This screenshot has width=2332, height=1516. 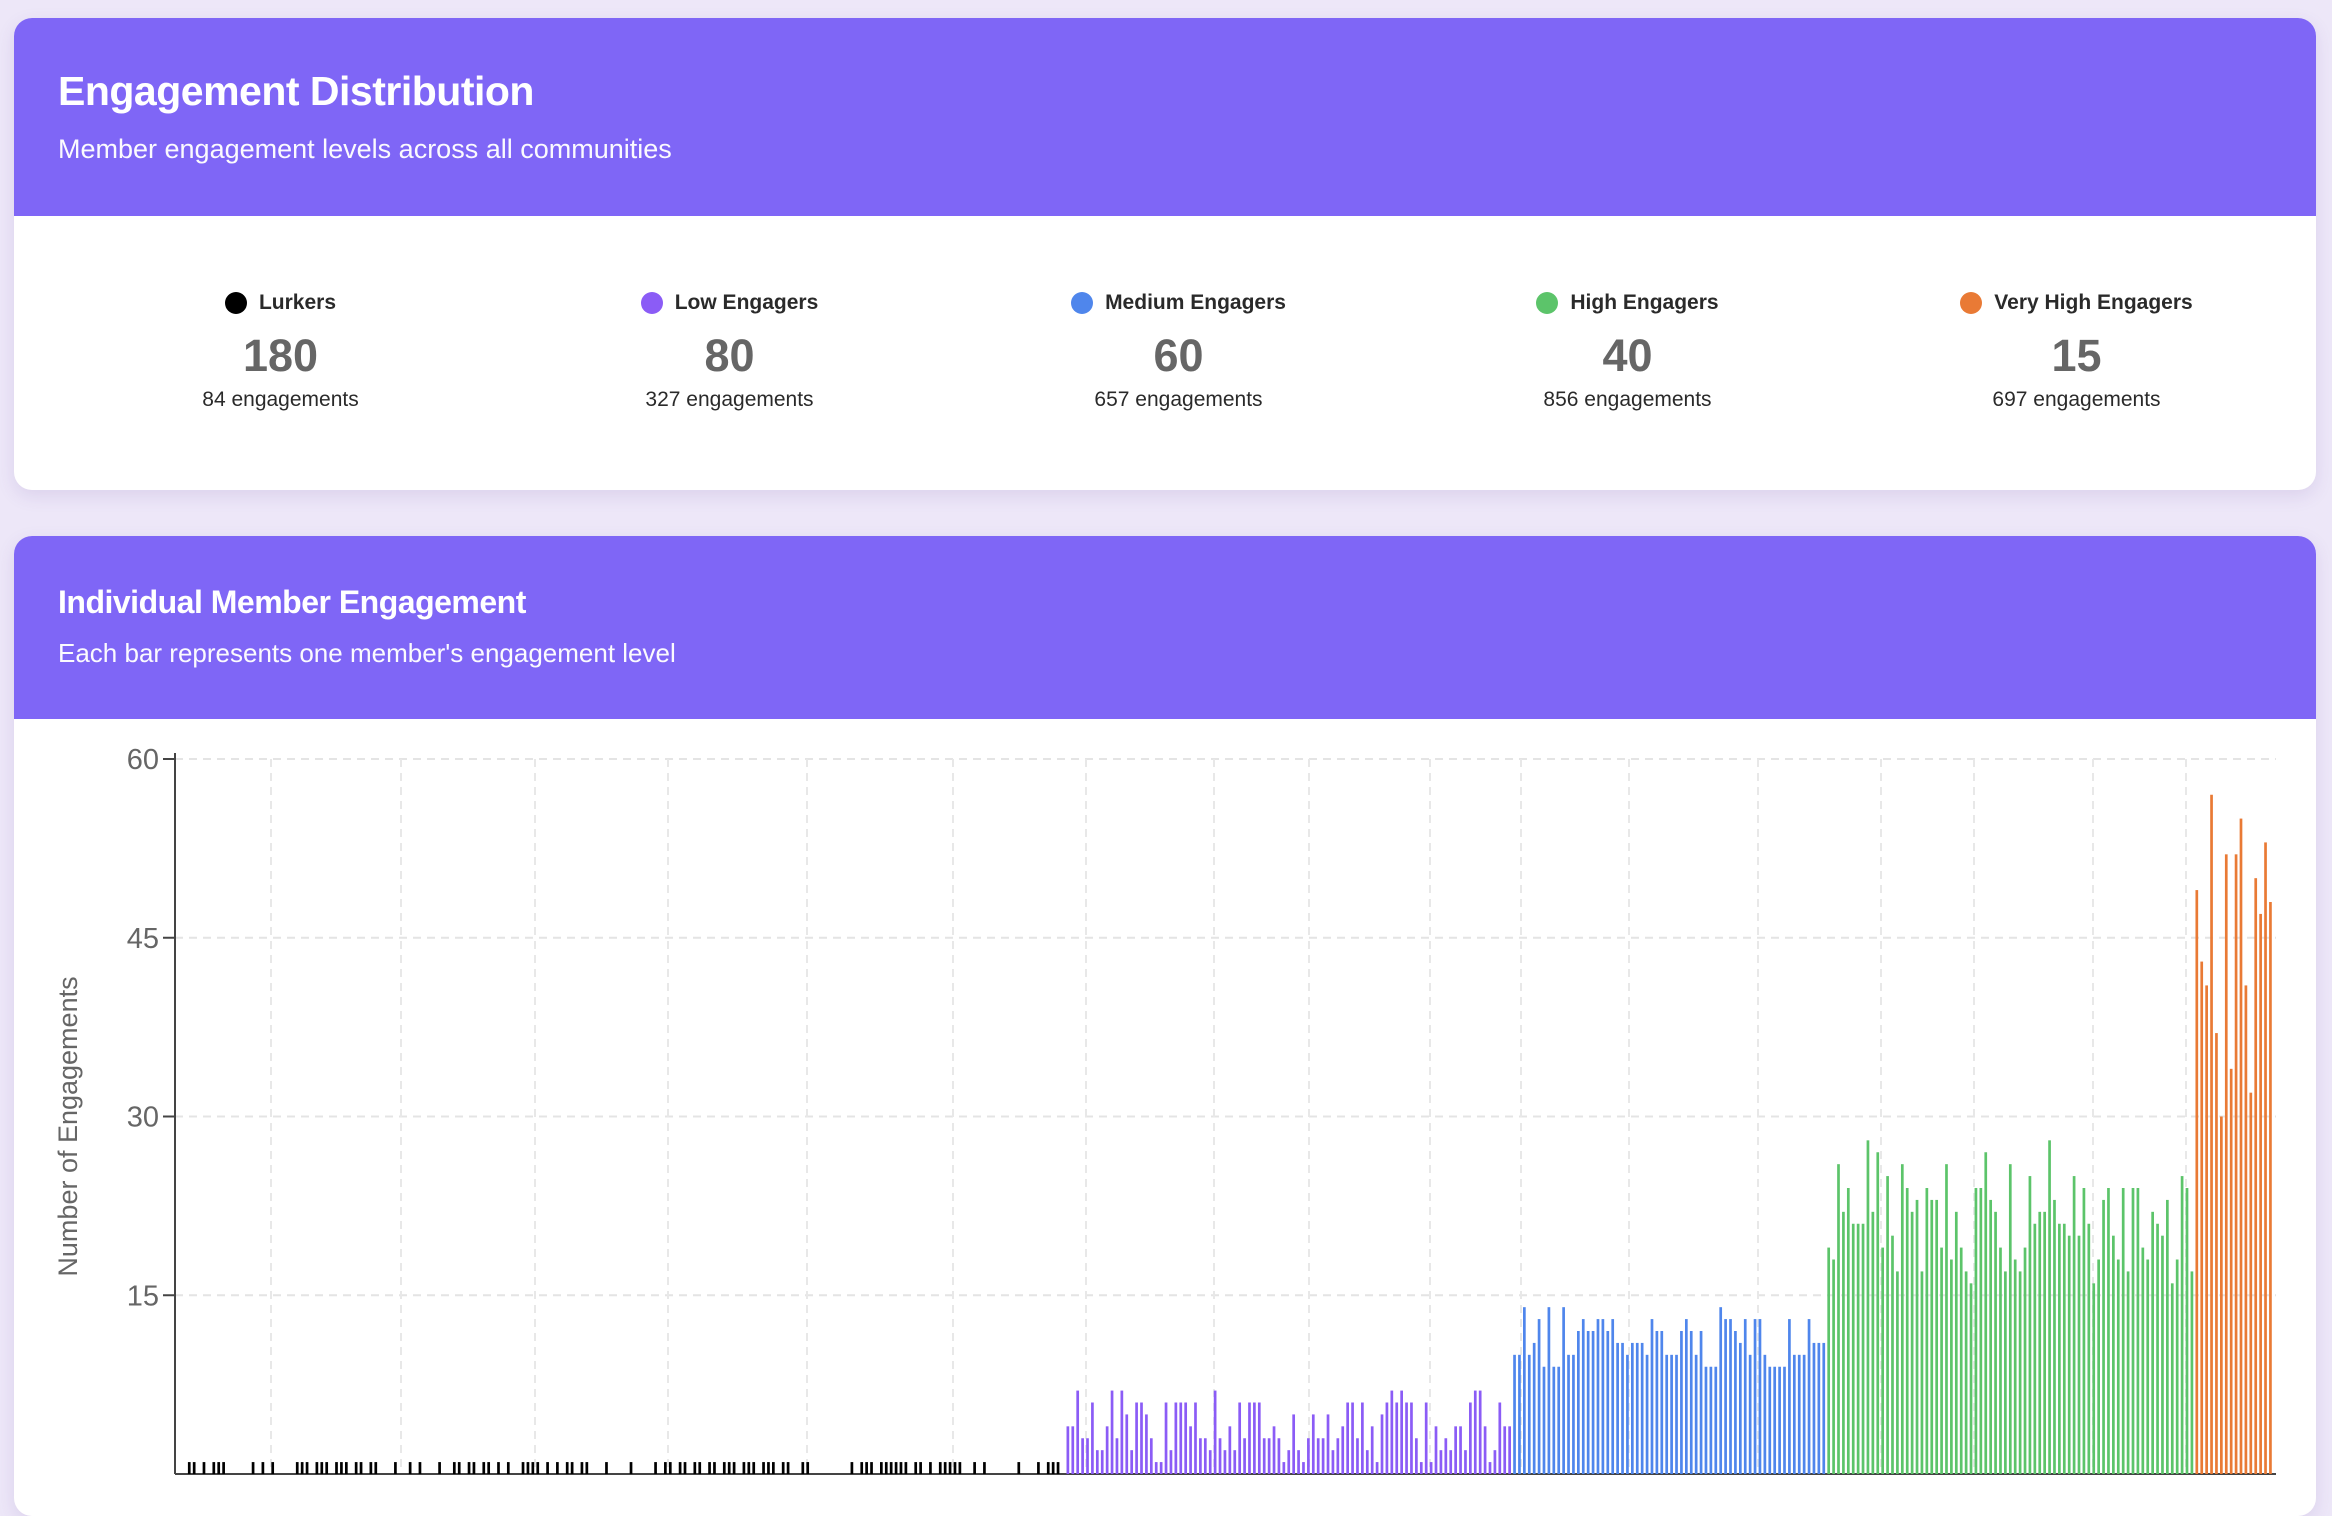 I want to click on stat-engagements: 856 engagements, so click(x=1627, y=399).